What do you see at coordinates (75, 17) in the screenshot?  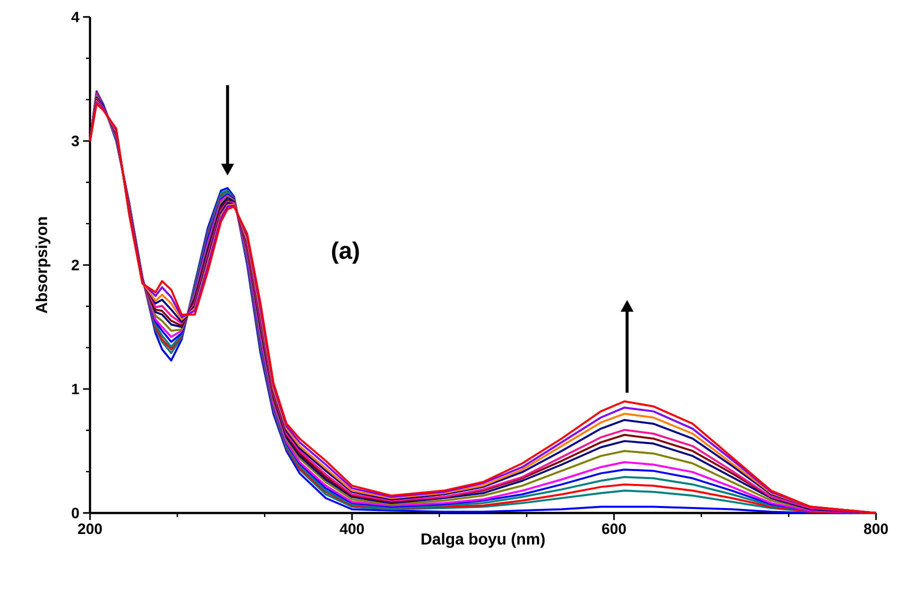 I see `y-tick-label: 4` at bounding box center [75, 17].